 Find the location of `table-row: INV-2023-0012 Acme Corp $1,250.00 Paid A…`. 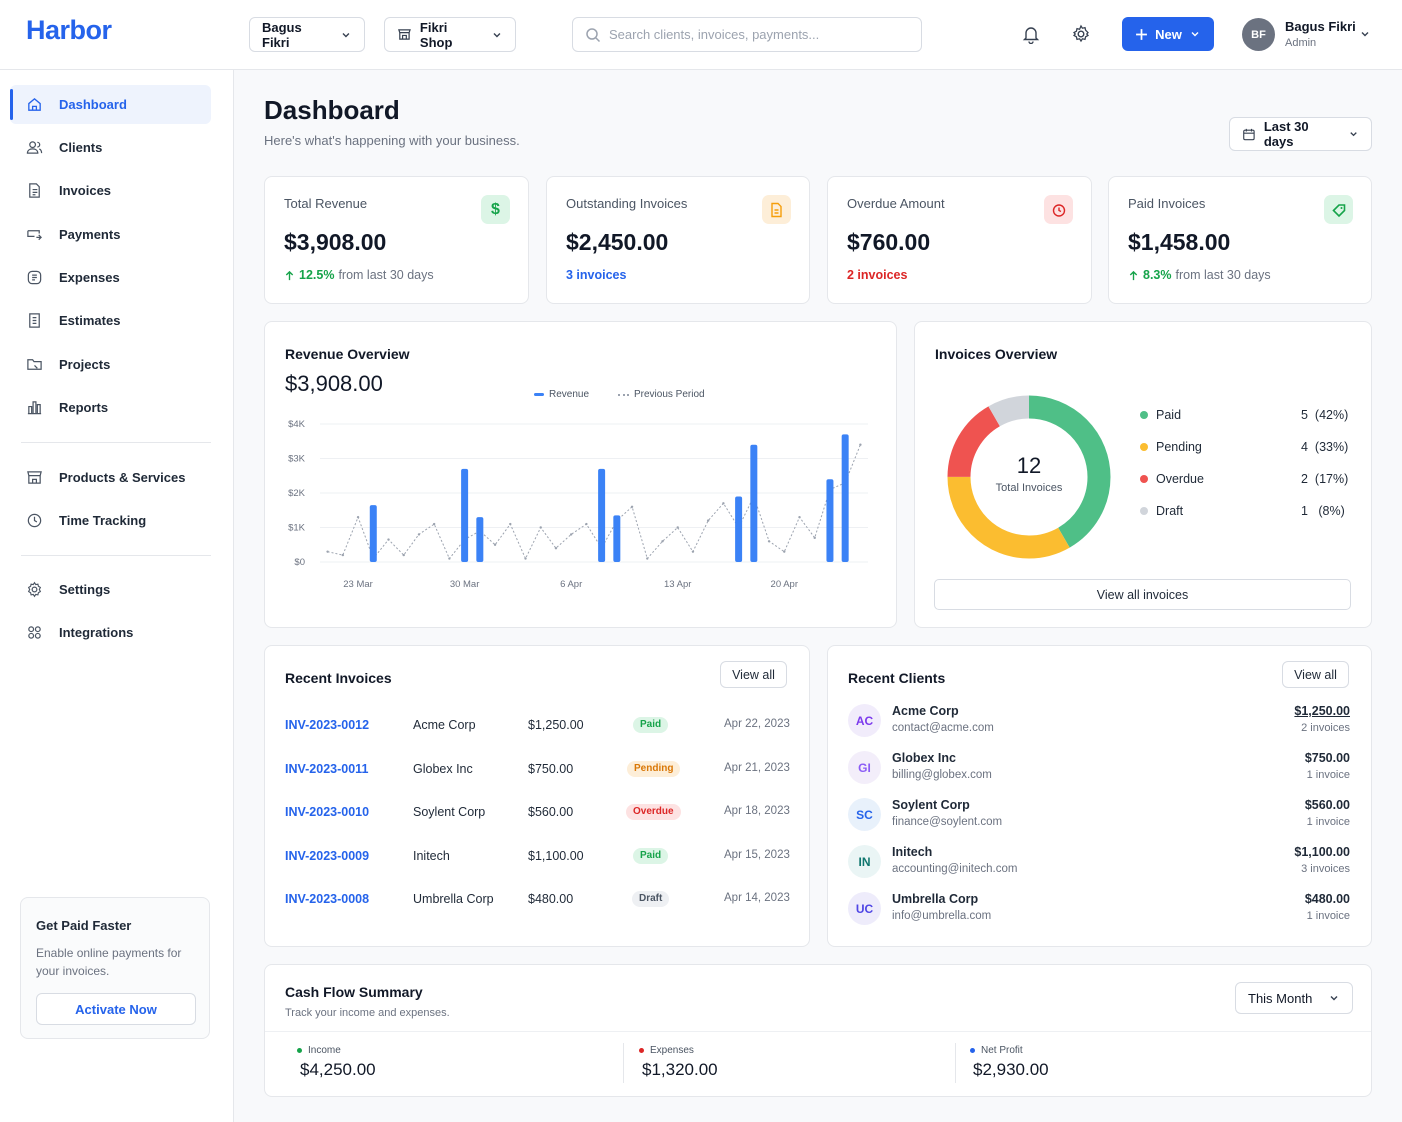

table-row: INV-2023-0012 Acme Corp $1,250.00 Paid A… is located at coordinates (537, 727).